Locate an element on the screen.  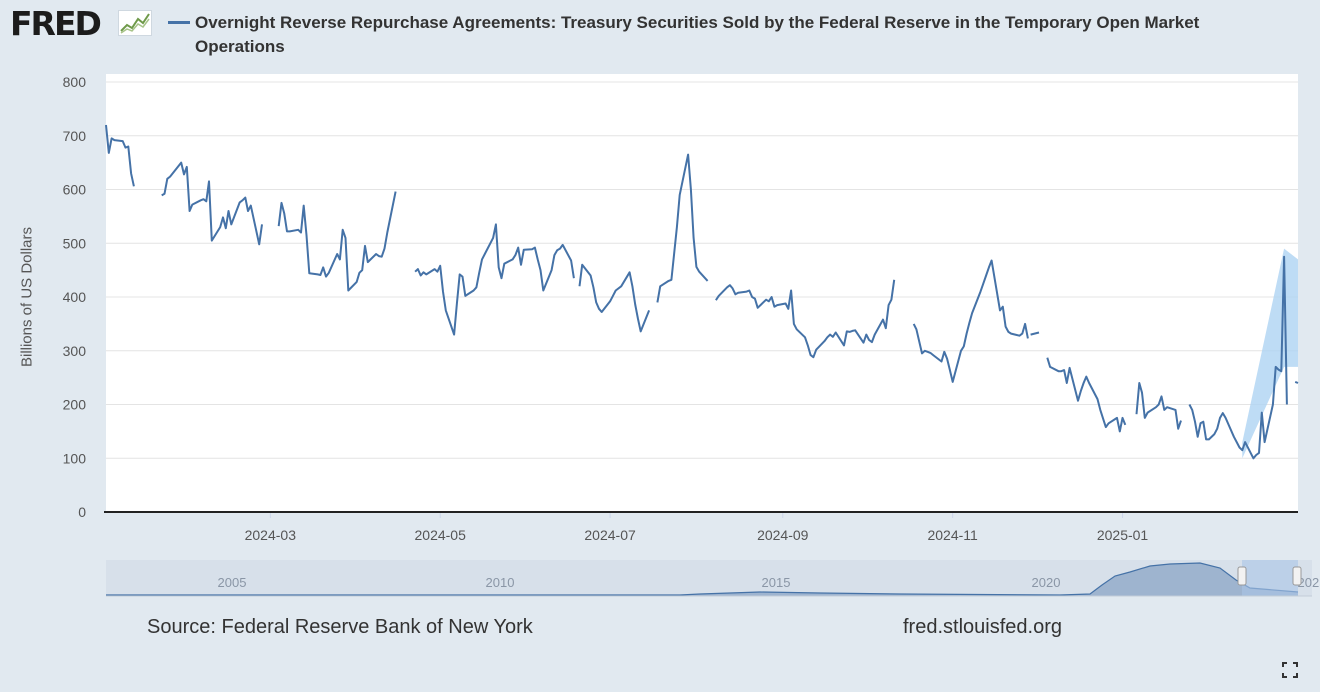
site-link: fred.stlouisfed.org is located at coordinates (982, 627).